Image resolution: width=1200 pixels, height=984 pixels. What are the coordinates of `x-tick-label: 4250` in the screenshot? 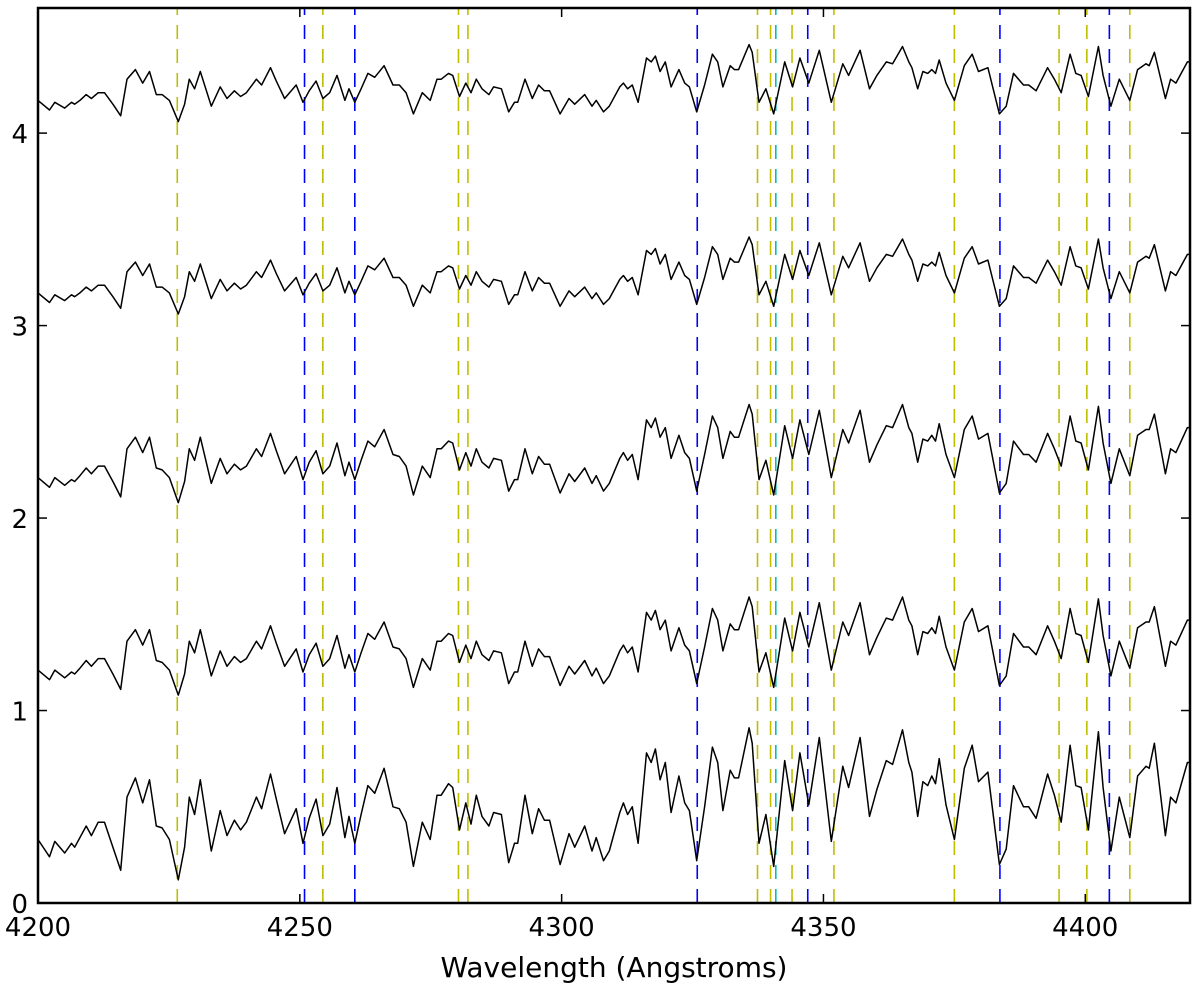 It's located at (300, 928).